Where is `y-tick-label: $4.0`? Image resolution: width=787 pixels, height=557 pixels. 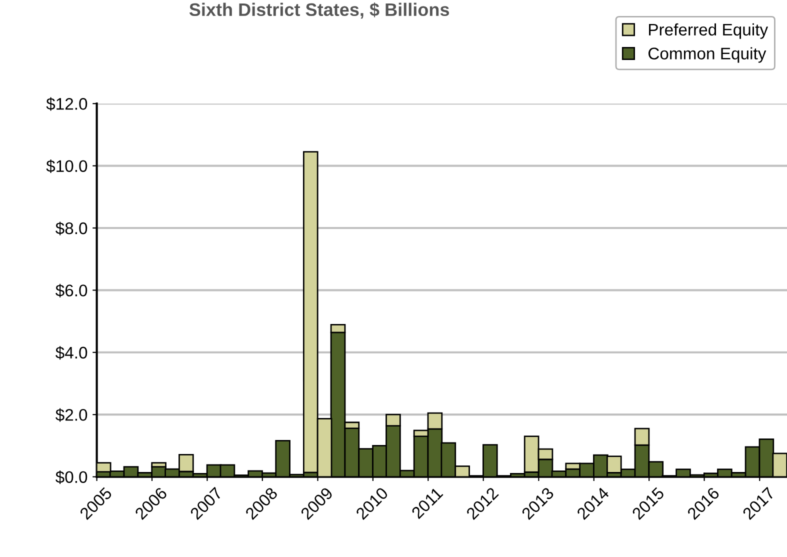 y-tick-label: $4.0 is located at coordinates (72, 353).